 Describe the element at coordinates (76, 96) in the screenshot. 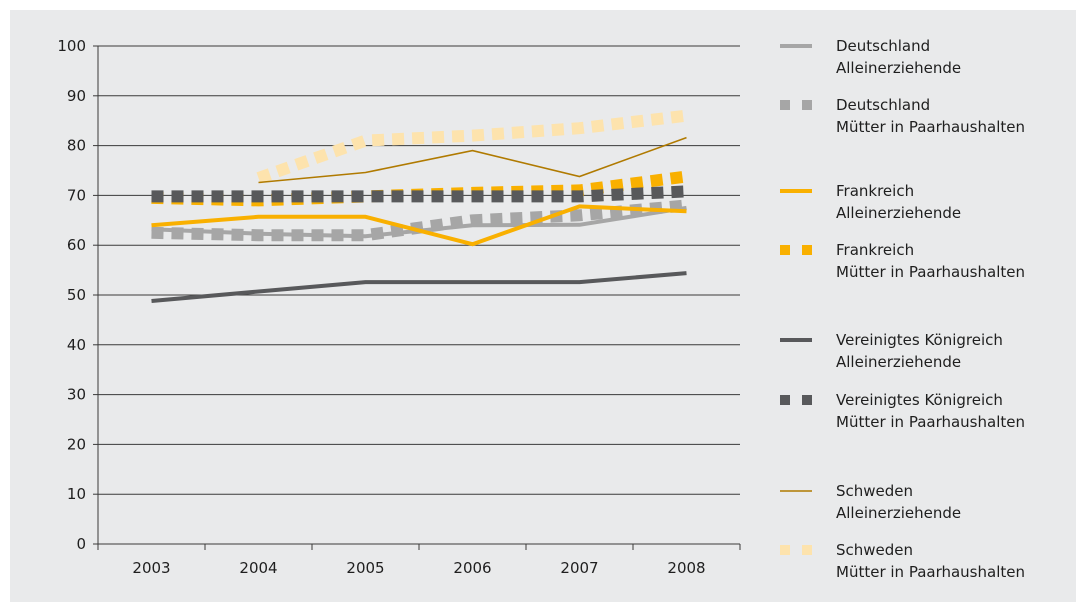

I see `y-tick-label: 90` at that location.